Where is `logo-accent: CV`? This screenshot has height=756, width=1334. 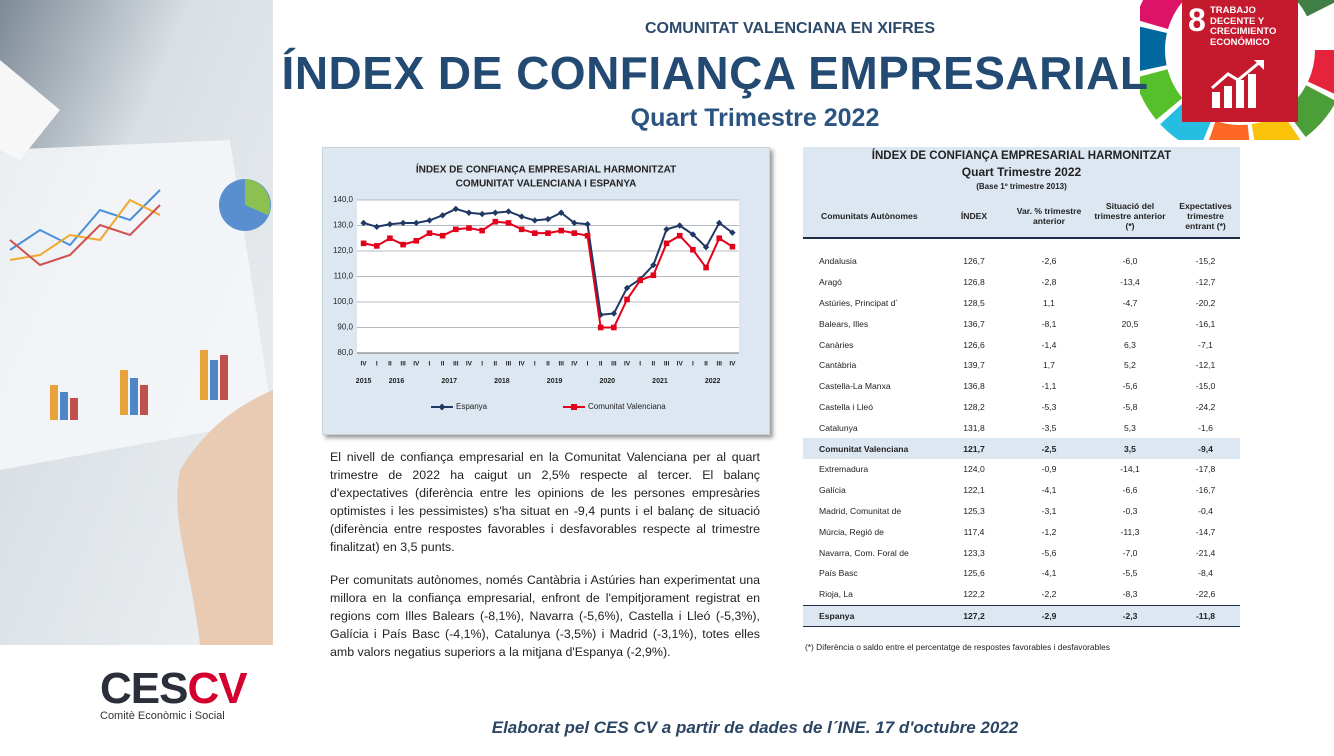
logo-accent: CV is located at coordinates (217, 688).